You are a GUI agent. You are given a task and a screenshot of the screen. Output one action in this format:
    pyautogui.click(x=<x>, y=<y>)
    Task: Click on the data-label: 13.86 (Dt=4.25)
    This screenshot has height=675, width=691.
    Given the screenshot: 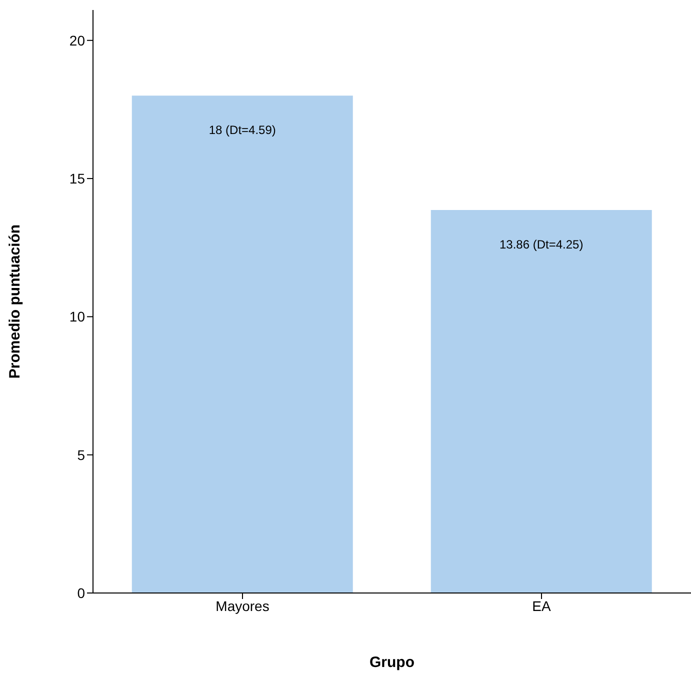 What is the action you would take?
    pyautogui.click(x=542, y=245)
    